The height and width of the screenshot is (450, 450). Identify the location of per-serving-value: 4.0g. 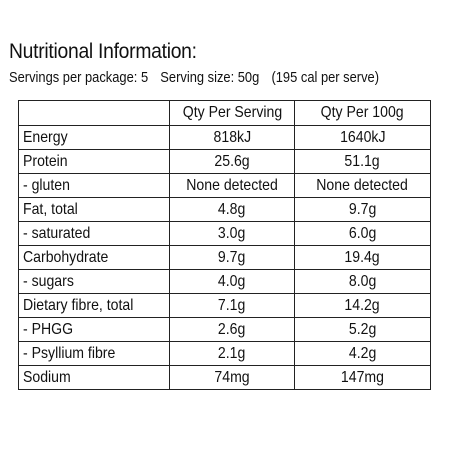
(232, 281).